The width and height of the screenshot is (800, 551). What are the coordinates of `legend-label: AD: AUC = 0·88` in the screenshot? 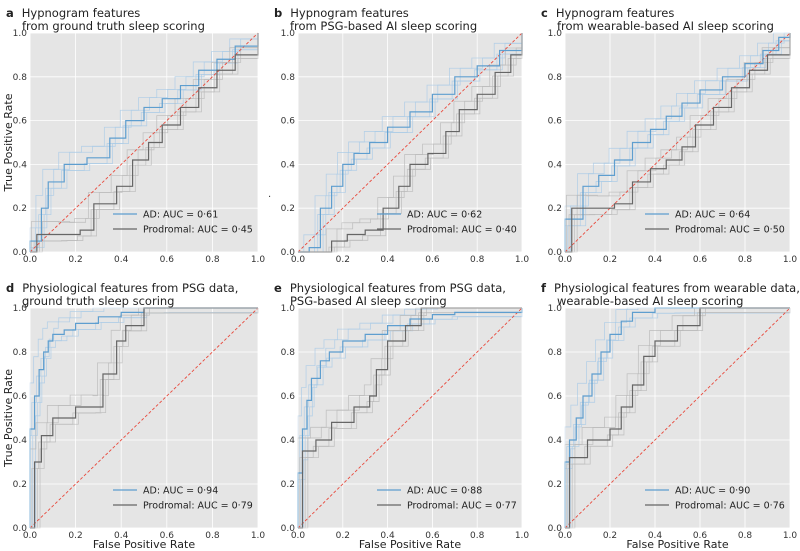 It's located at (444, 491).